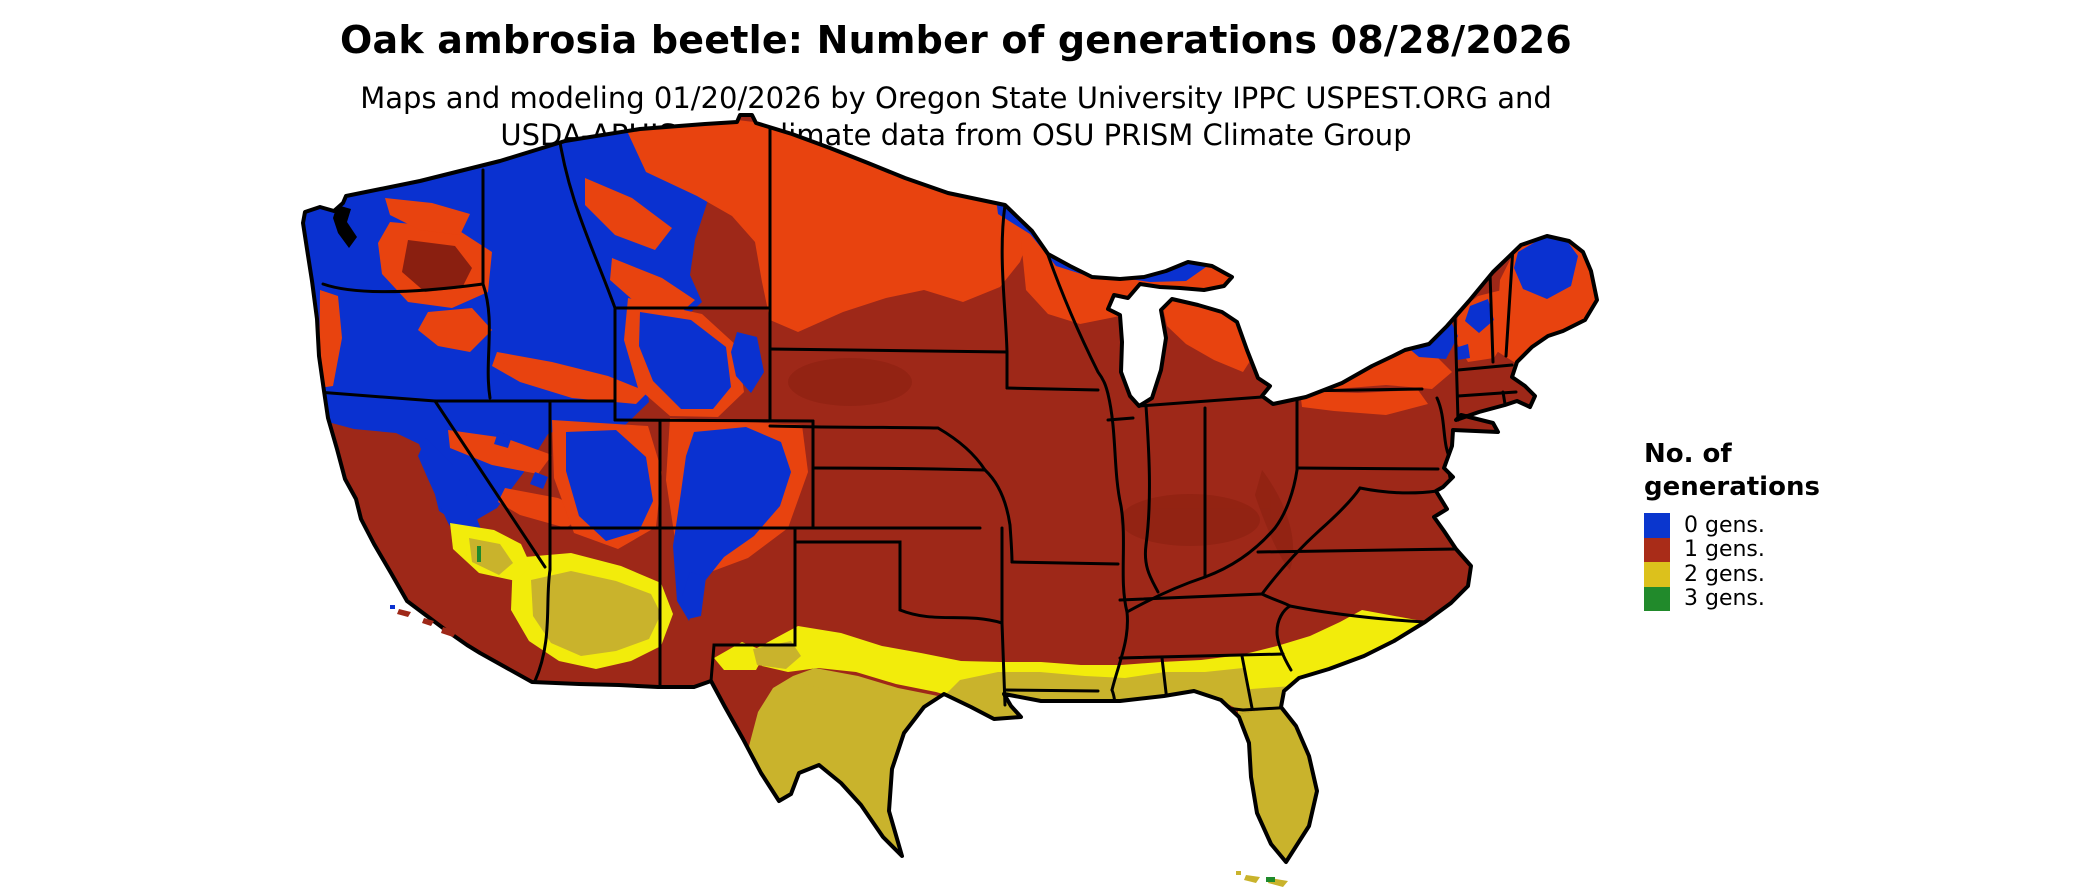 The width and height of the screenshot is (2100, 892). Describe the element at coordinates (437, 266) in the screenshot. I see `region-columbia-basin-core` at that location.